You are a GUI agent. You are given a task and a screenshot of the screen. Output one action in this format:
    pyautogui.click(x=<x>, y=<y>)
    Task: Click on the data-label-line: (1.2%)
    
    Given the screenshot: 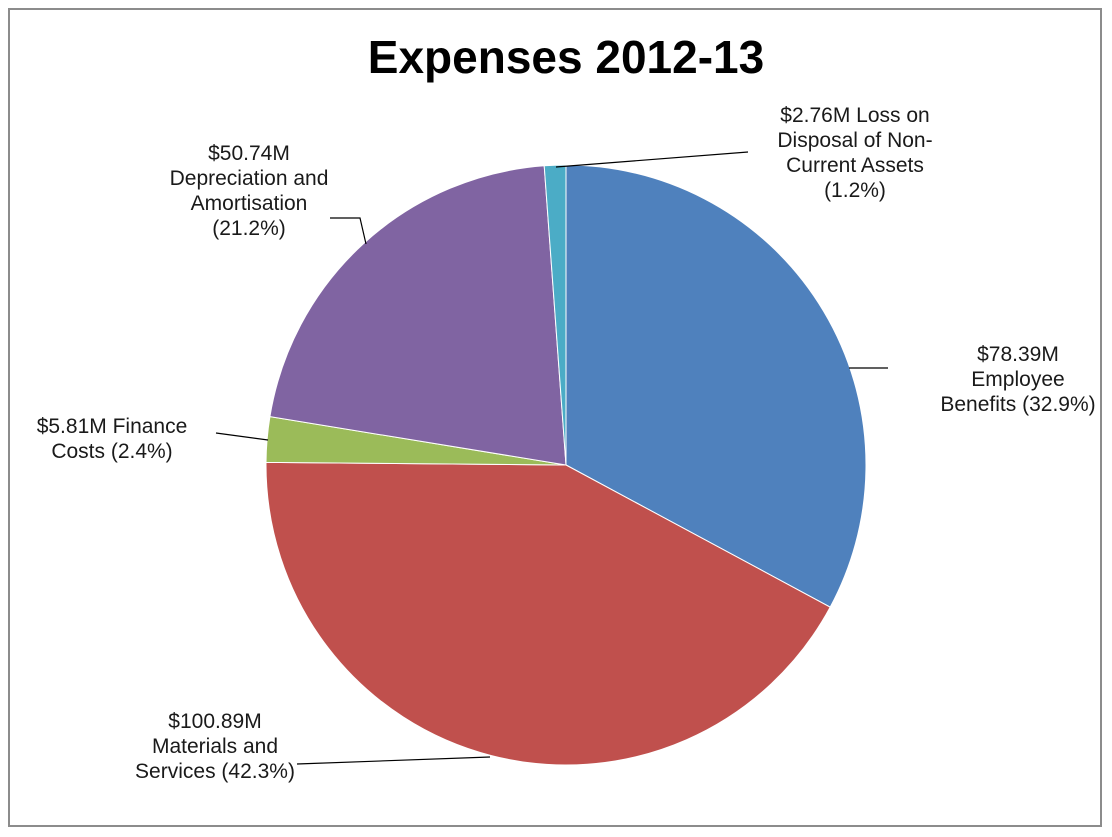 What is the action you would take?
    pyautogui.click(x=855, y=190)
    